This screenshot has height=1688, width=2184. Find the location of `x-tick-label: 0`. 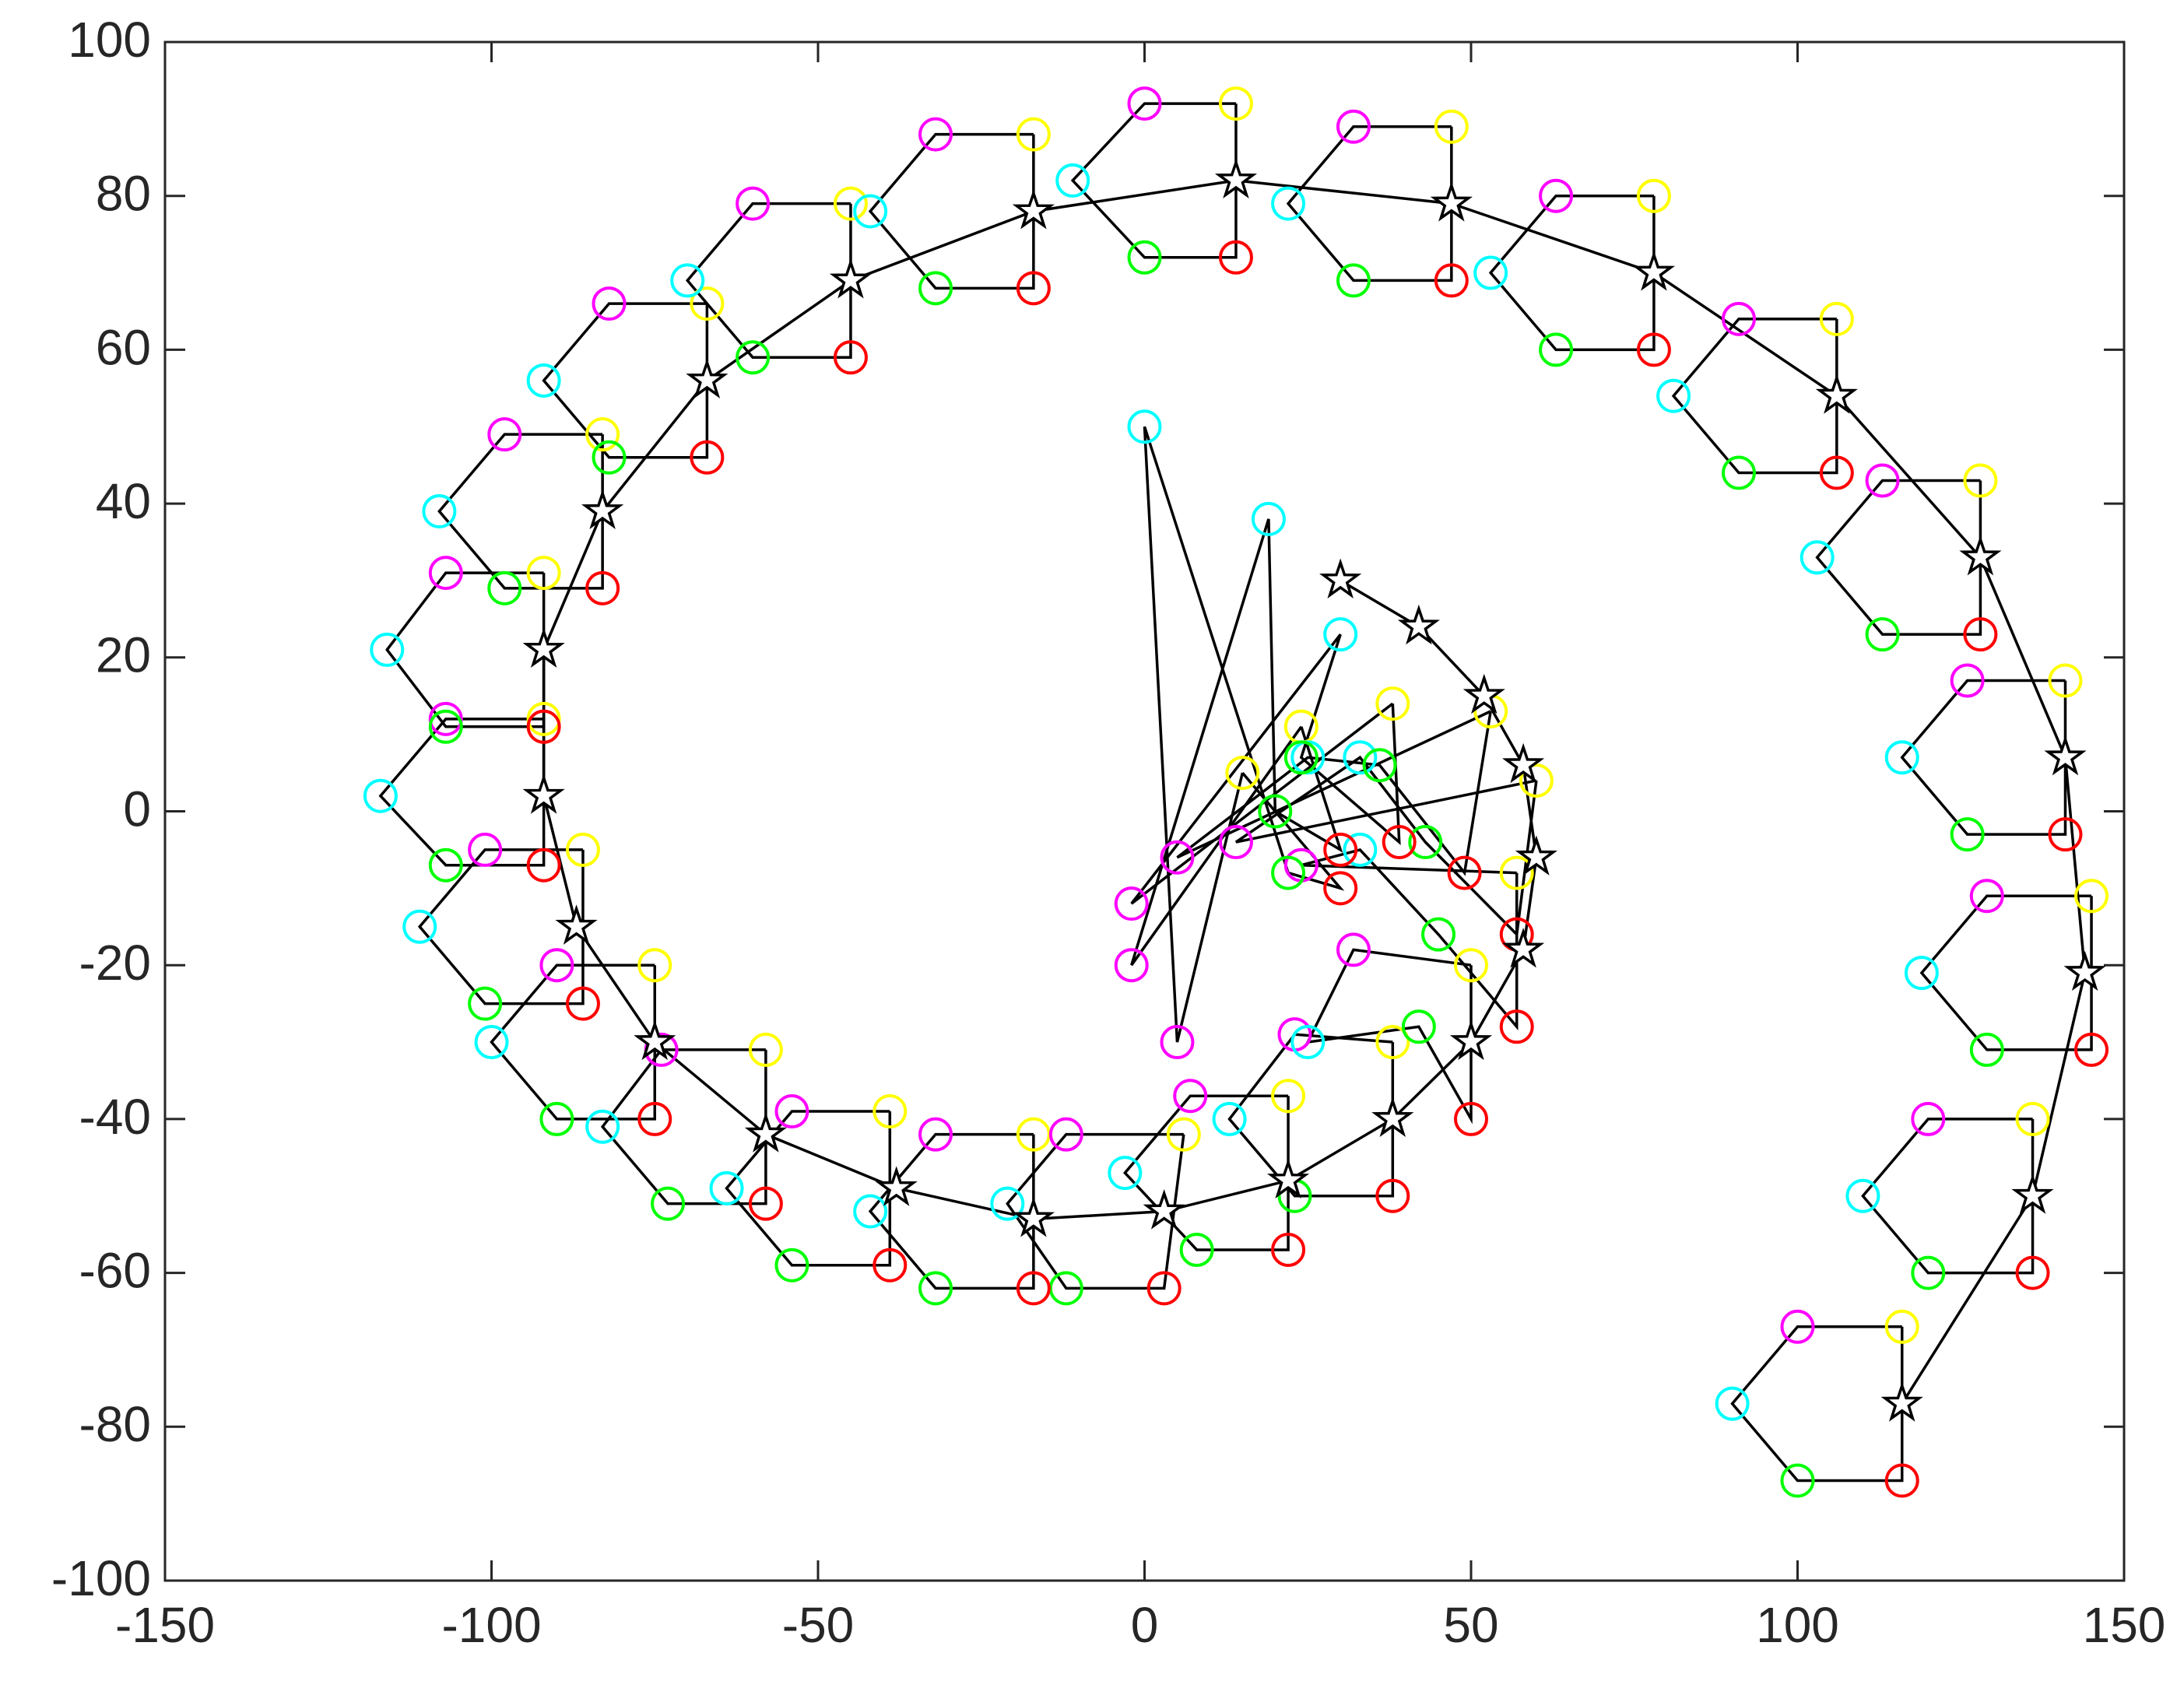

x-tick-label: 0 is located at coordinates (1145, 1625).